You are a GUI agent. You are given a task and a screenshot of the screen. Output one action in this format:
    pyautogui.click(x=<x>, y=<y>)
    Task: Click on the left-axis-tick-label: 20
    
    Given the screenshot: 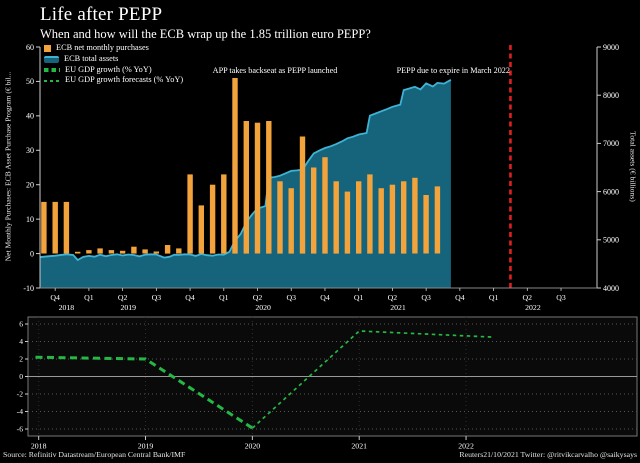 What is the action you would take?
    pyautogui.click(x=30, y=185)
    